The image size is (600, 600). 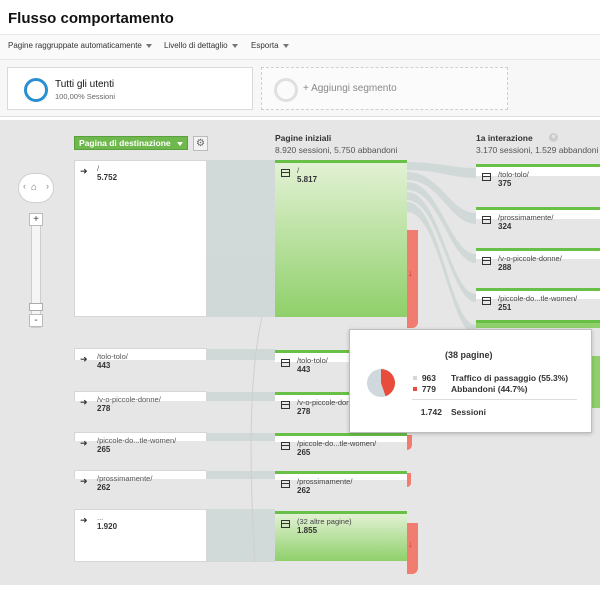 I want to click on tooltip-dropoff-value: 779, so click(x=428, y=389).